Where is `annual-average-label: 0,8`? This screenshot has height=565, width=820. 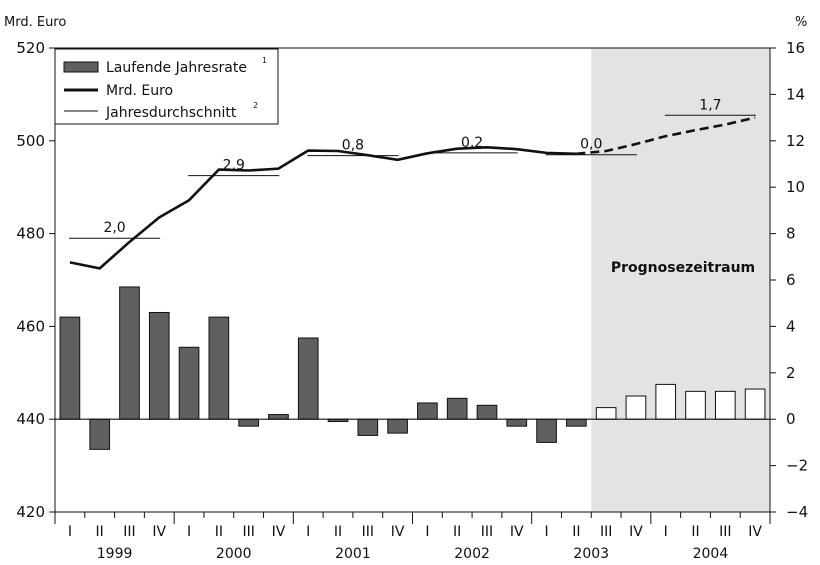 annual-average-label: 0,8 is located at coordinates (353, 146).